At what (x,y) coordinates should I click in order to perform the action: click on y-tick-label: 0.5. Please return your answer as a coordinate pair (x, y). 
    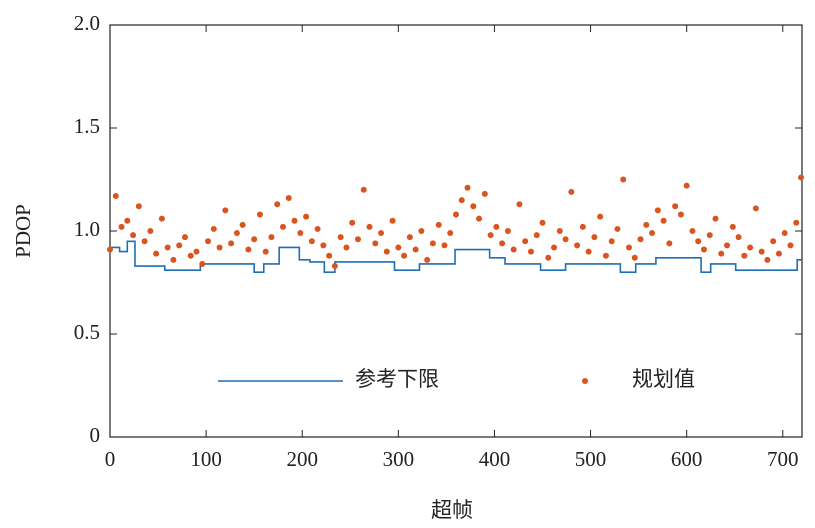
    Looking at the image, I should click on (87, 332).